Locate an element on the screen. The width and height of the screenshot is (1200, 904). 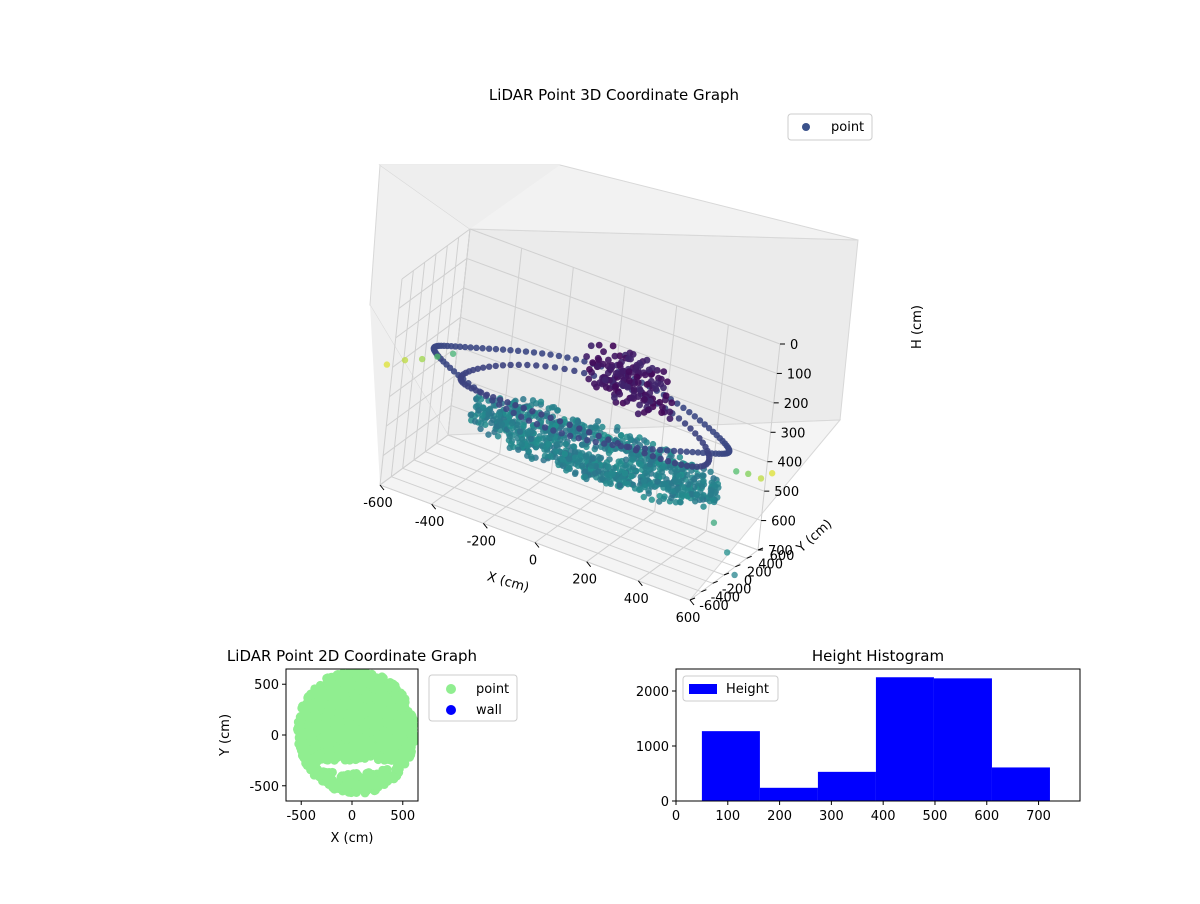
legend-hist-box is located at coordinates (730, 688).